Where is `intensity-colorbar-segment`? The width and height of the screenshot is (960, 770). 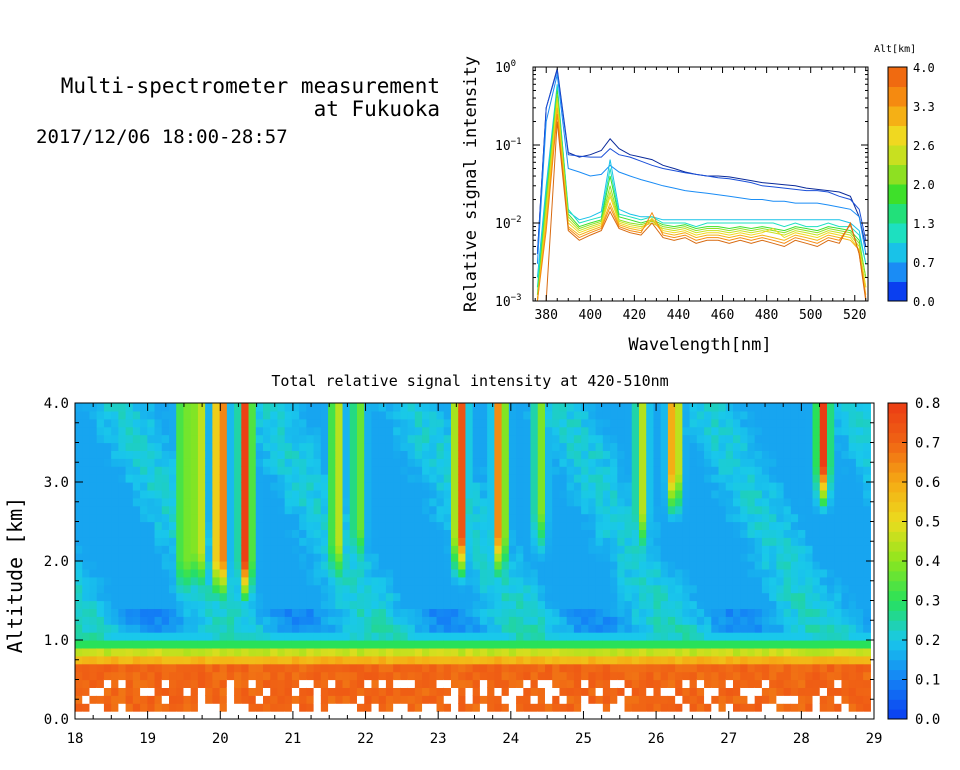 intensity-colorbar-segment is located at coordinates (897, 595).